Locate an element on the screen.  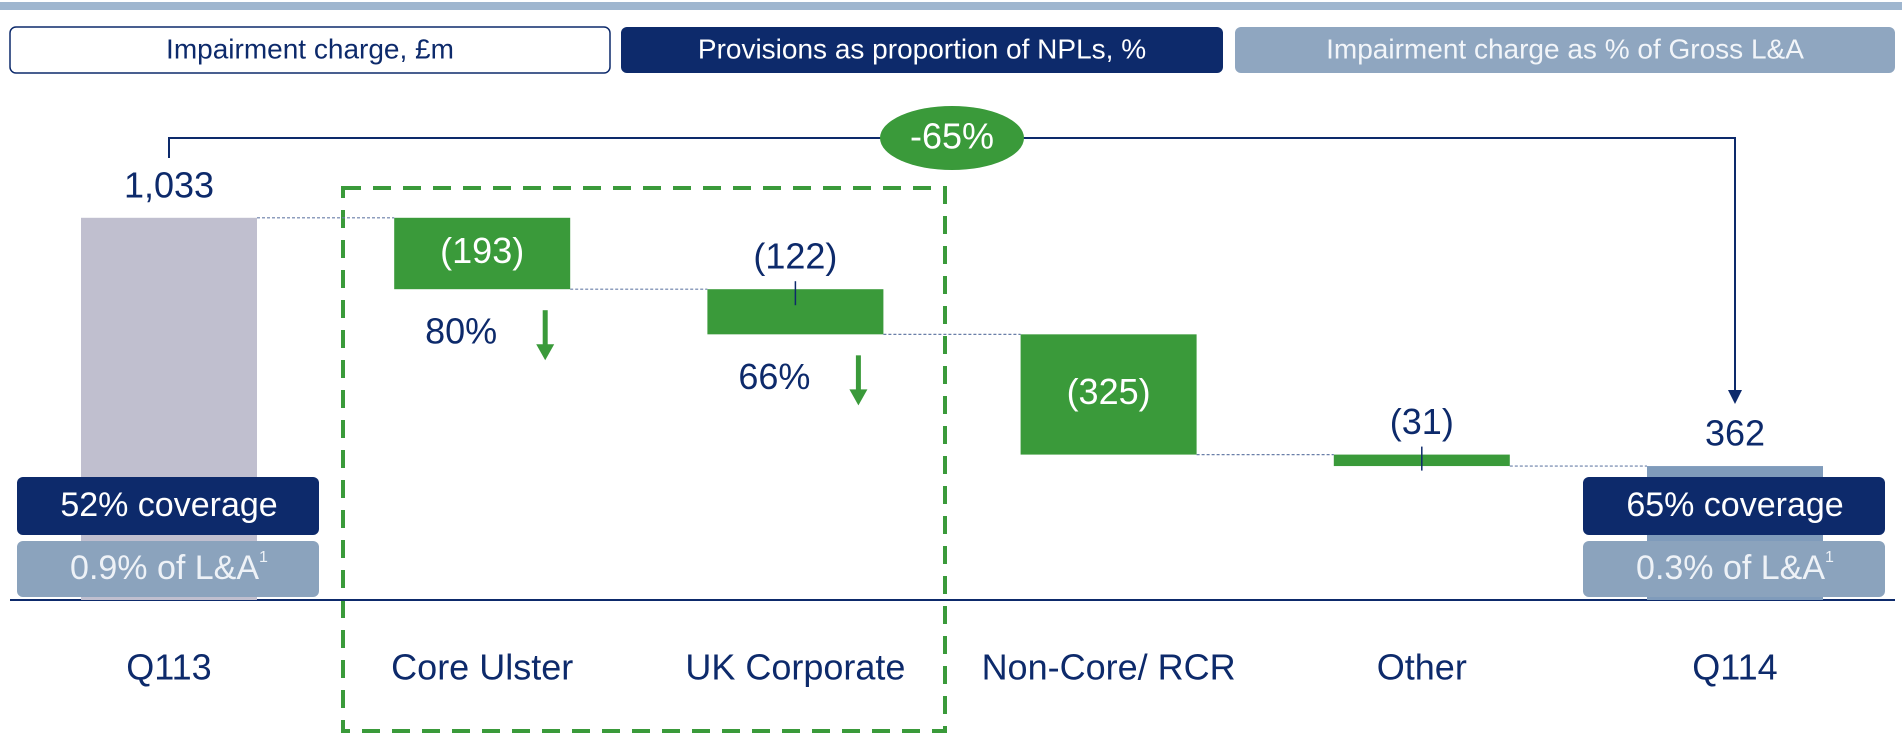
legend-label: Provisions as proportion of NPLs, % is located at coordinates (922, 48).